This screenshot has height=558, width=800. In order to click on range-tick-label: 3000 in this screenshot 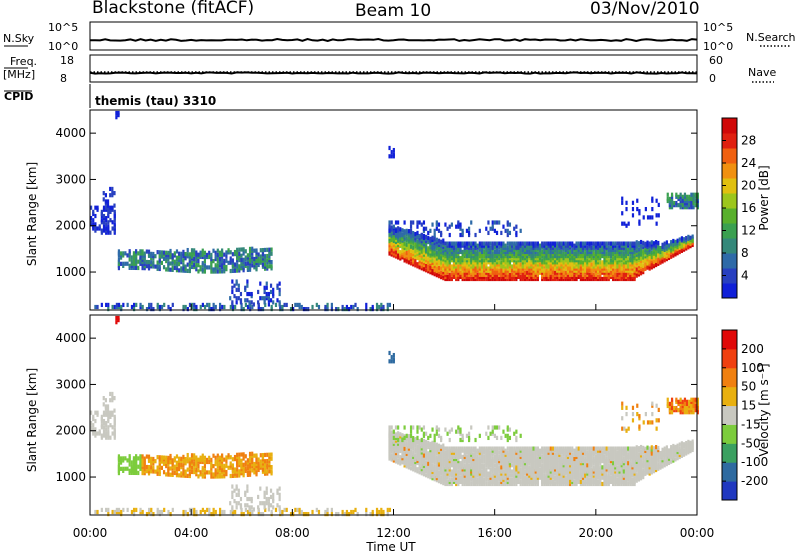, I will do `click(70, 179)`.